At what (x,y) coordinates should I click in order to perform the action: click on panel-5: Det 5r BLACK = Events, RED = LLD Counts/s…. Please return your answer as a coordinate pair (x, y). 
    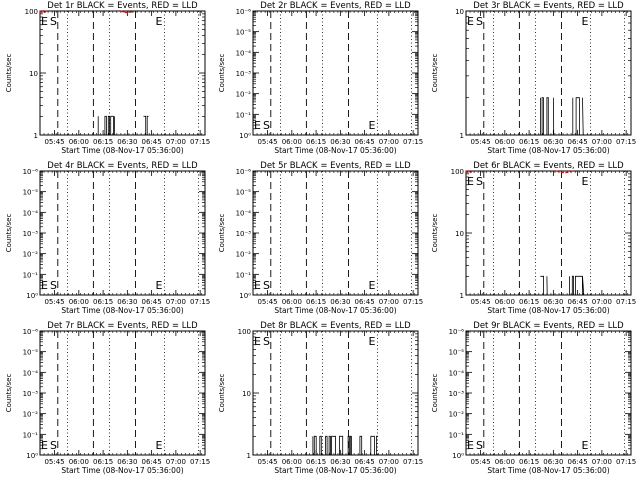
    Looking at the image, I should click on (320, 238).